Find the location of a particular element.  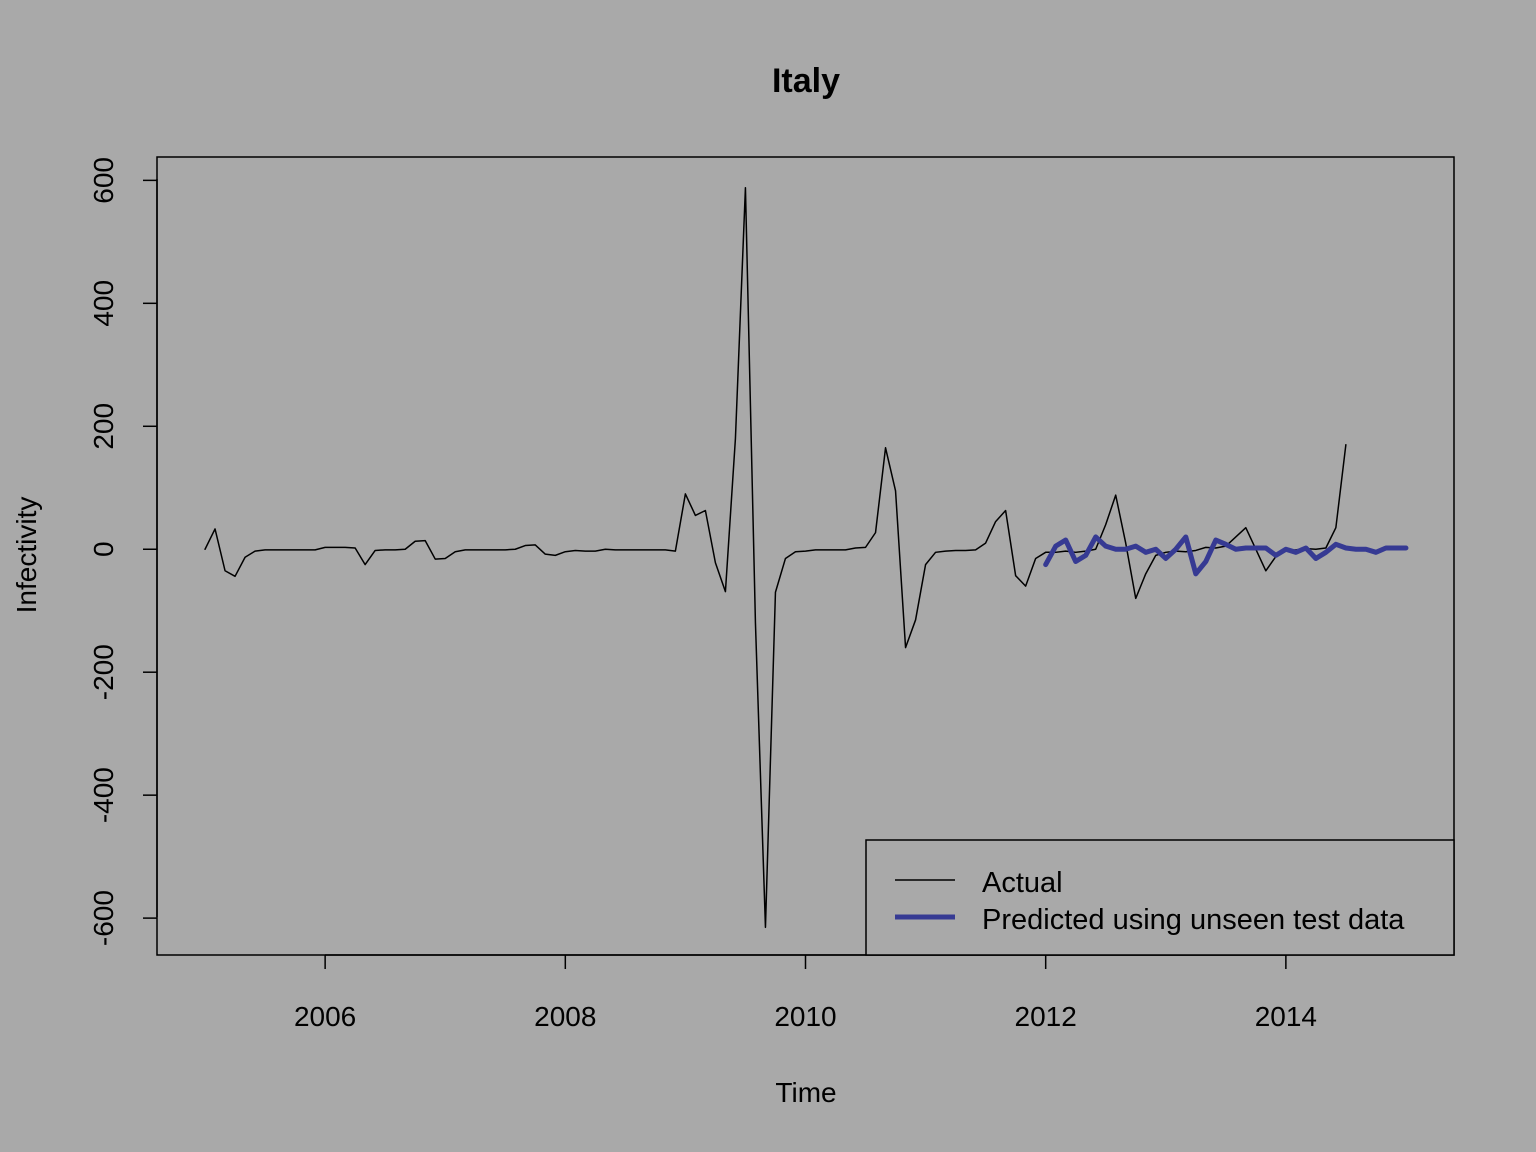

y-axis-label: Infectivity is located at coordinates (26, 555).